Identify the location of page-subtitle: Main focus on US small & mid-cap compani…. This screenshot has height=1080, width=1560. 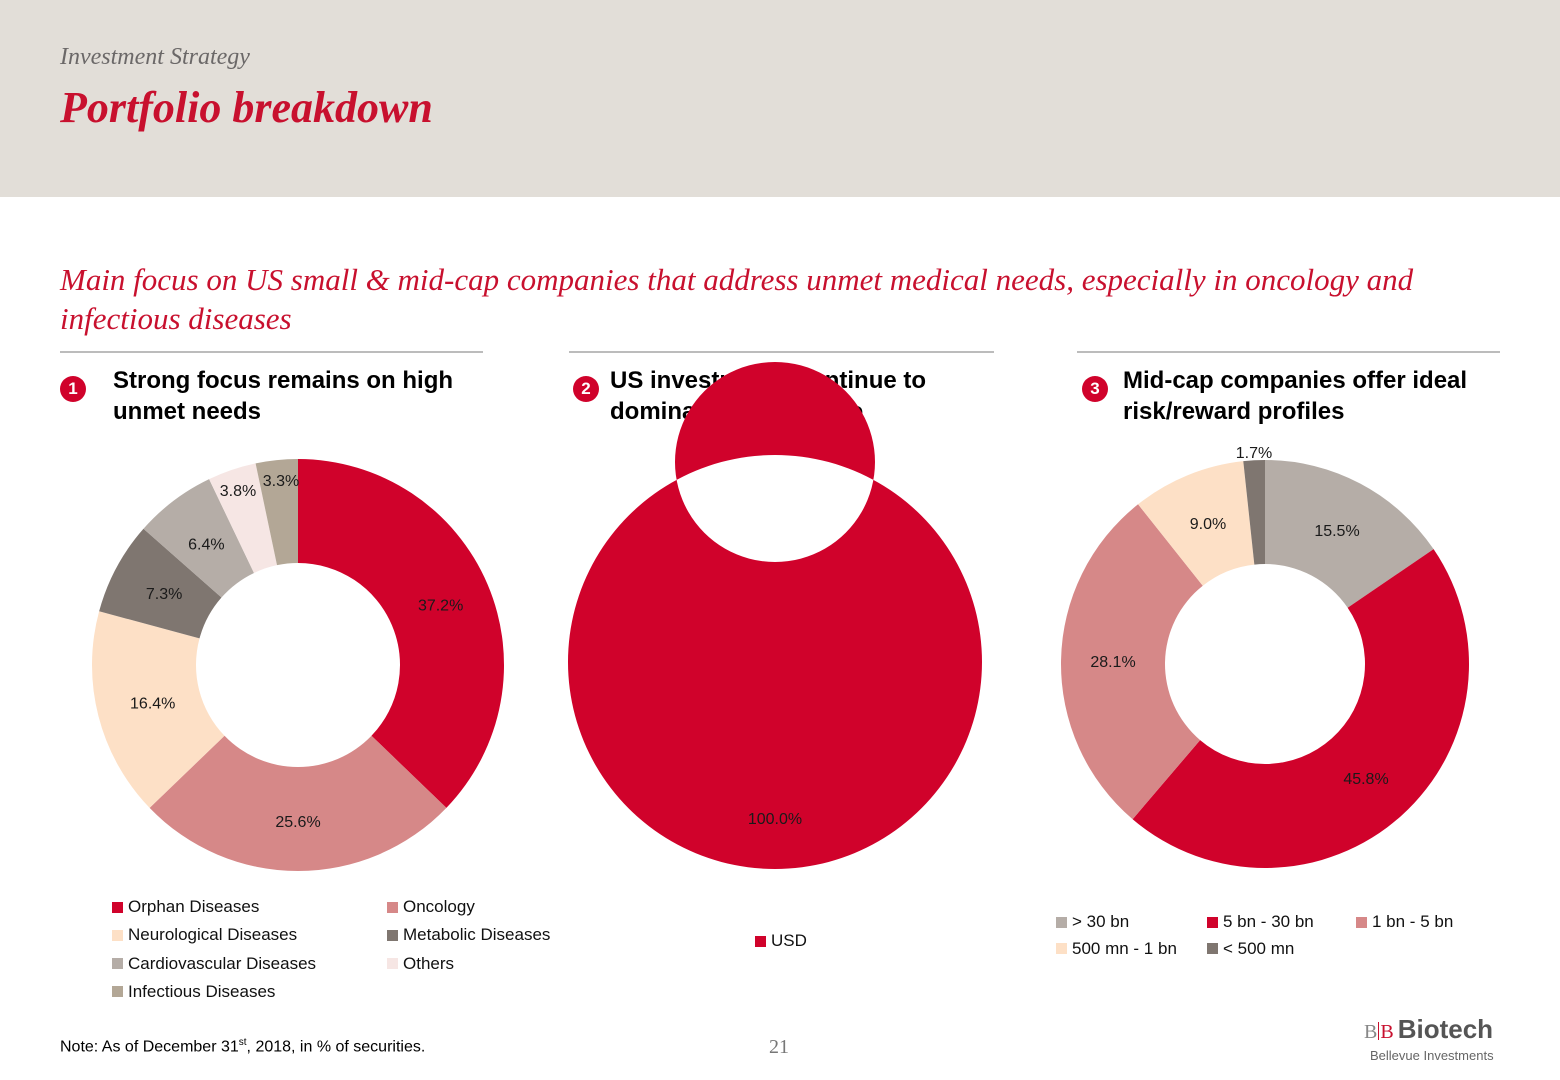
(737, 299).